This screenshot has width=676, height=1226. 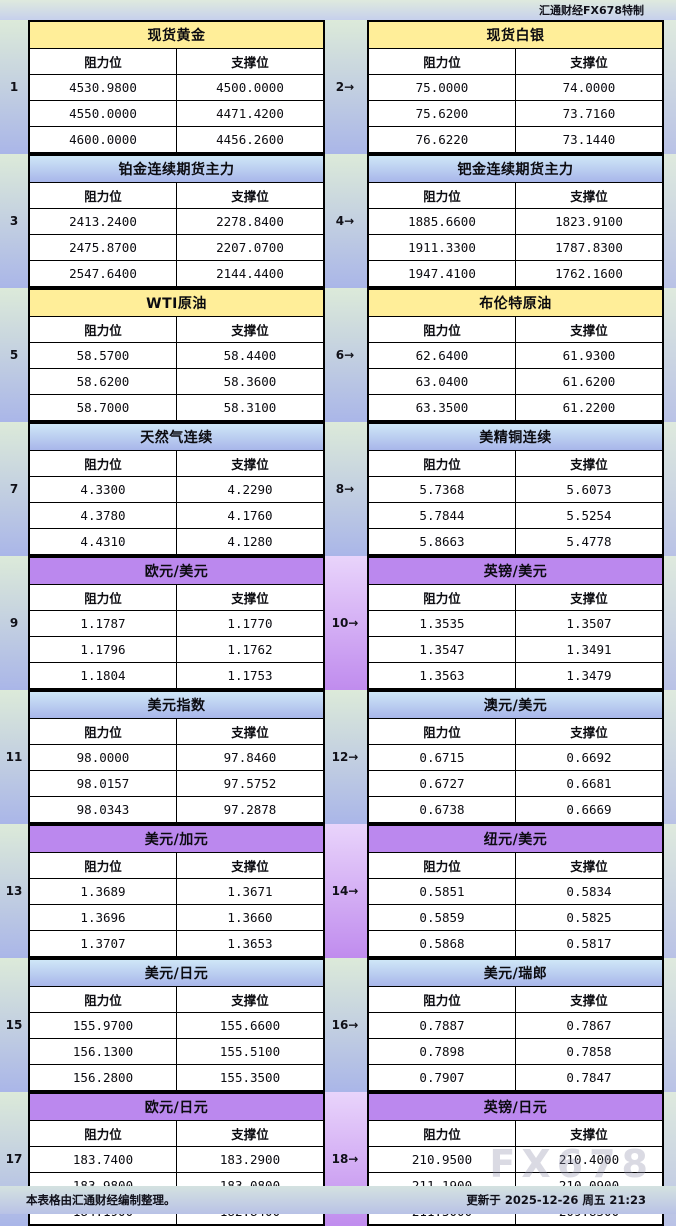 What do you see at coordinates (14, 1025) in the screenshot?
I see `row-index-15: 15` at bounding box center [14, 1025].